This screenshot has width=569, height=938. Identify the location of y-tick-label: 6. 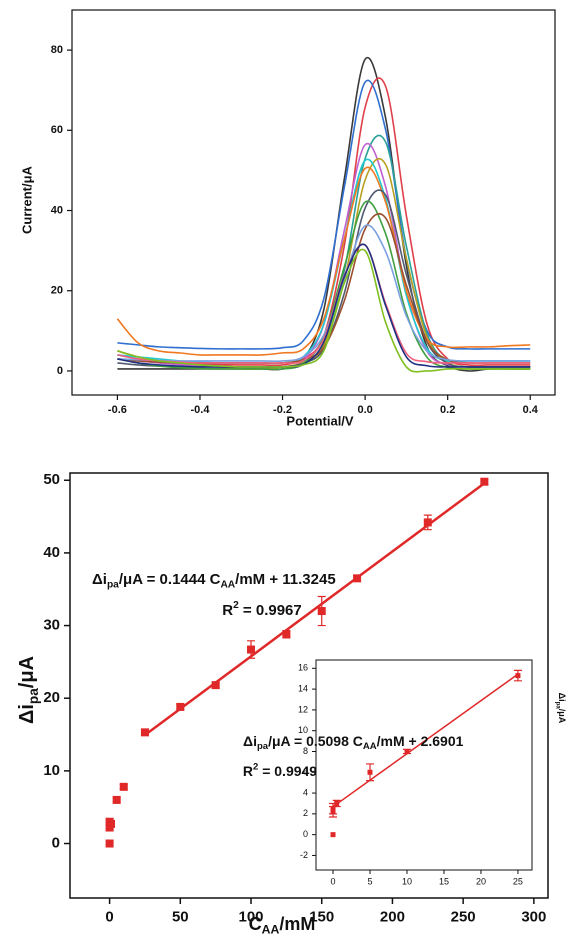
(305, 772).